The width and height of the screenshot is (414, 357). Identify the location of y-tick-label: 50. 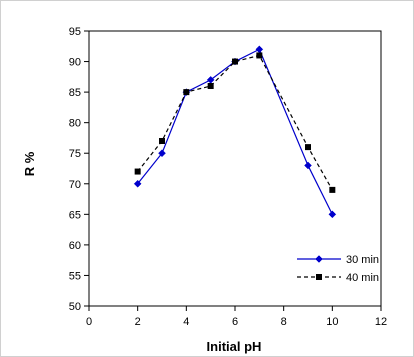
(75, 307).